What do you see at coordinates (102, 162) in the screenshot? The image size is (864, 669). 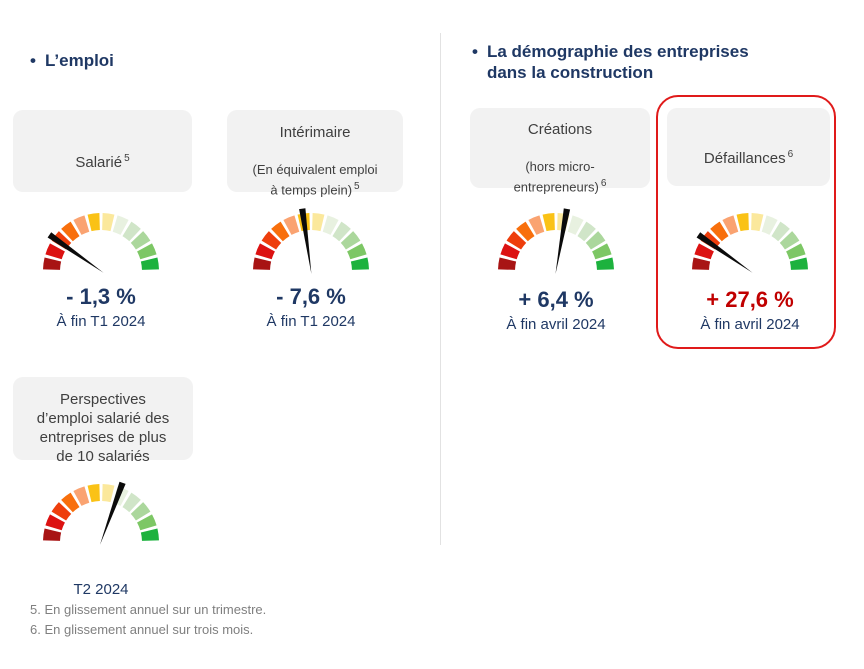 I see `card-salarie-title: Salarié 5` at bounding box center [102, 162].